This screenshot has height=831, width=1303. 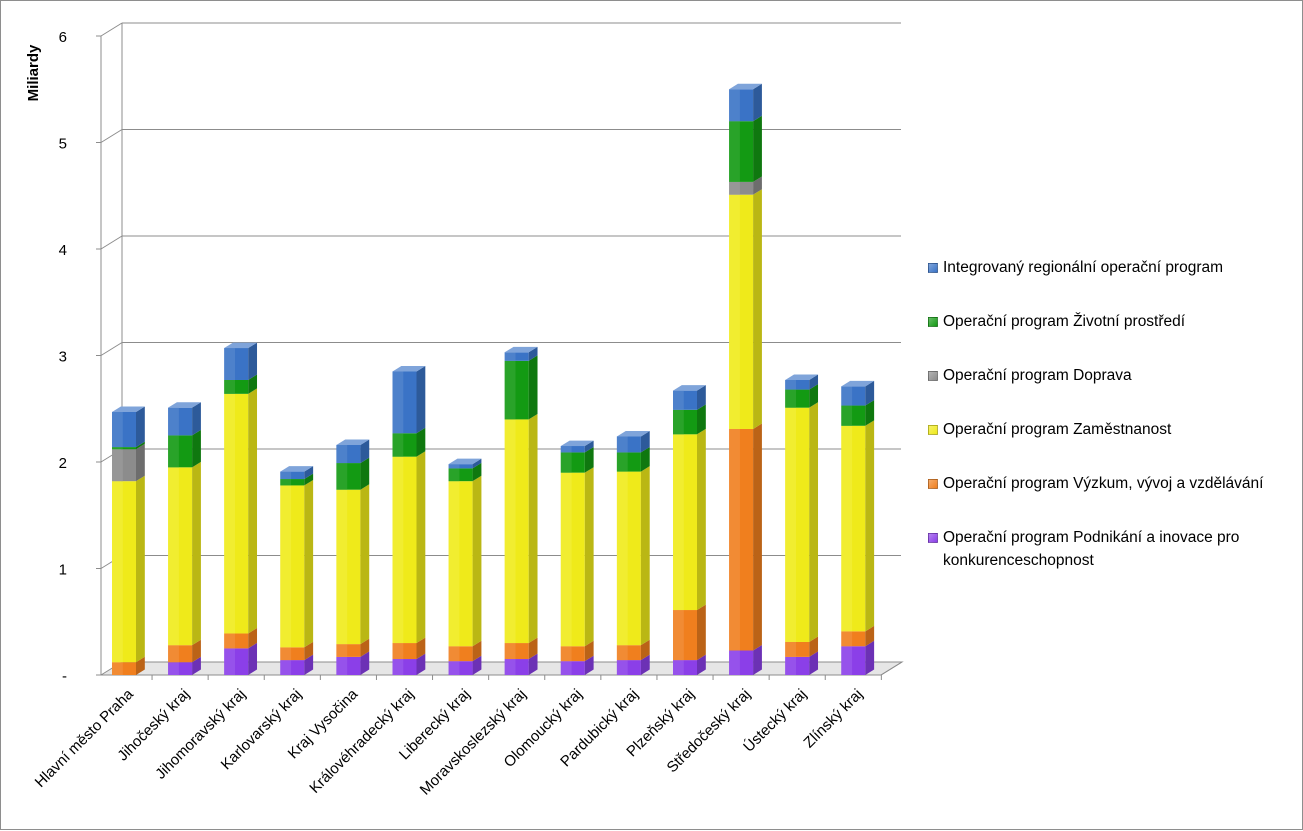 I want to click on y-tick-label: 4, so click(x=63, y=250).